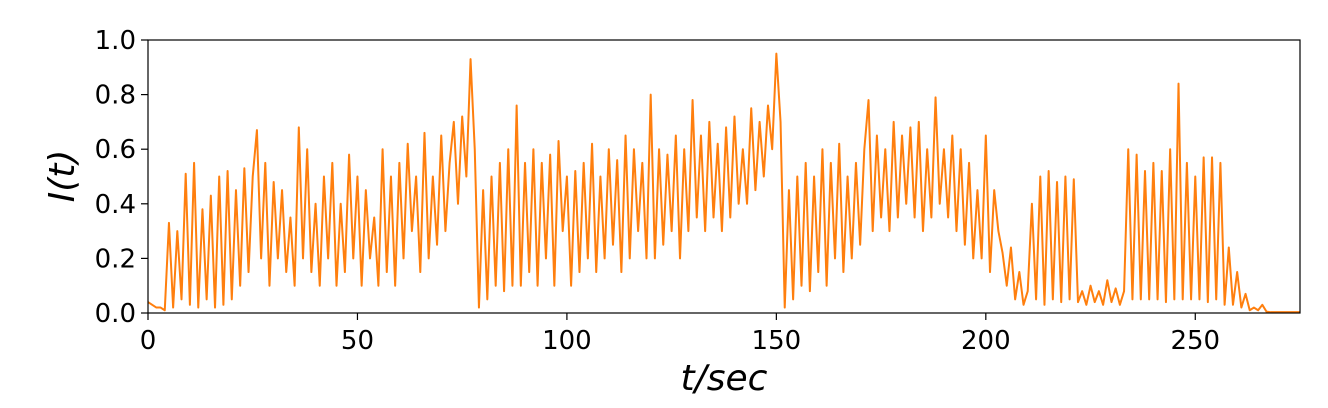  What do you see at coordinates (115, 314) in the screenshot?
I see `y-tick-label: 0.0` at bounding box center [115, 314].